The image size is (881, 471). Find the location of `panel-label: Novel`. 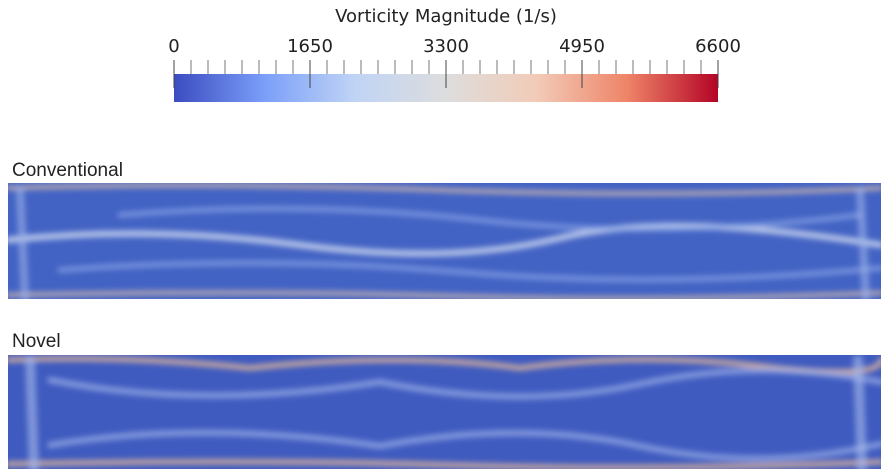

panel-label: Novel is located at coordinates (36, 341).